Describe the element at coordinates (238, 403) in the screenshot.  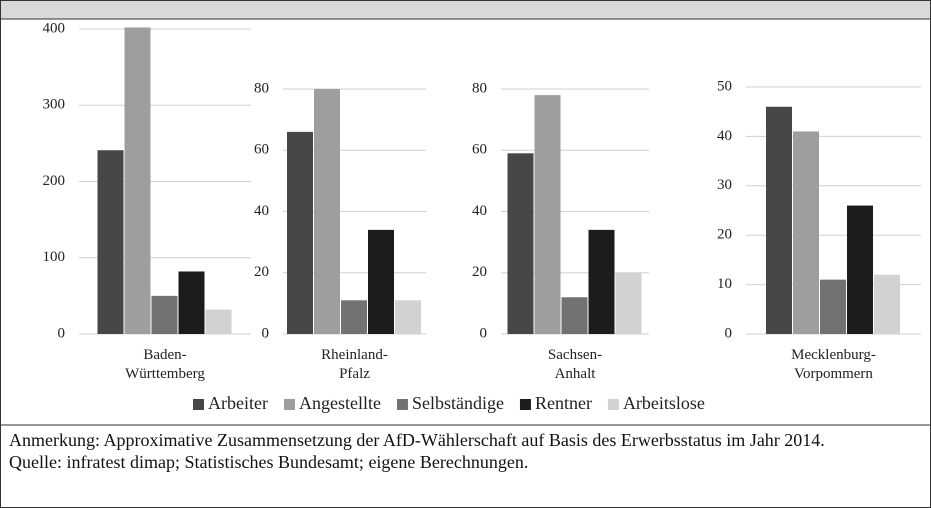
I see `legend-label: Arbeiter` at that location.